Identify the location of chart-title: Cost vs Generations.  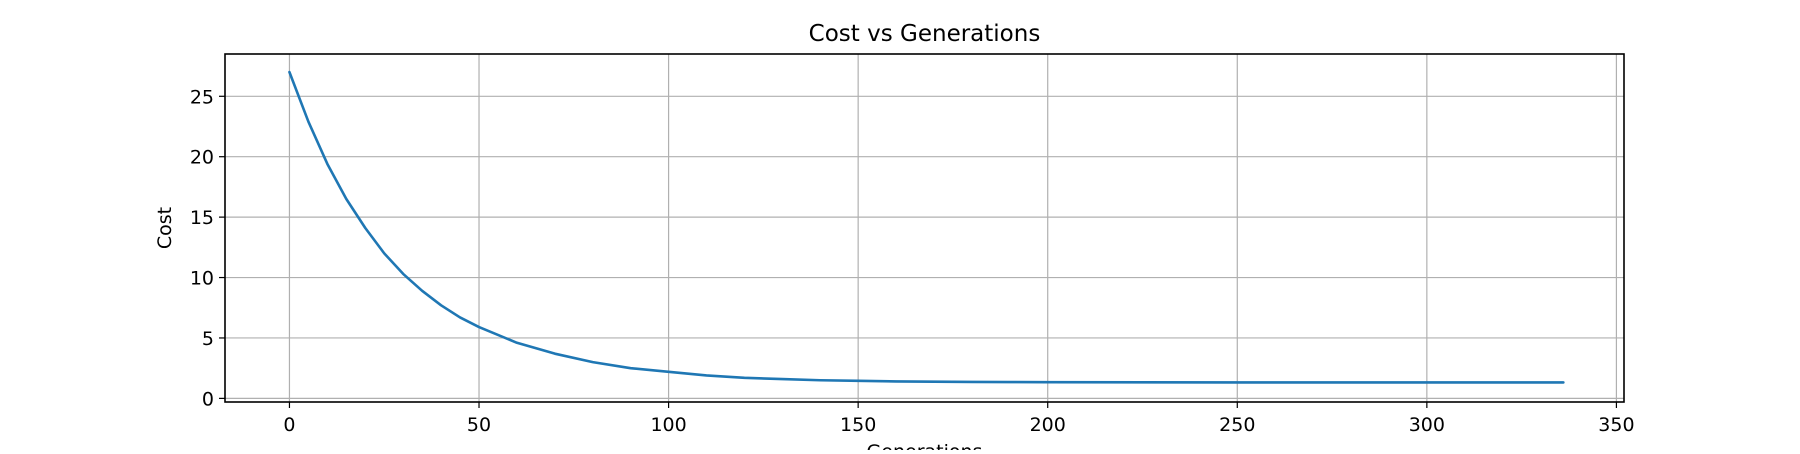
(925, 34).